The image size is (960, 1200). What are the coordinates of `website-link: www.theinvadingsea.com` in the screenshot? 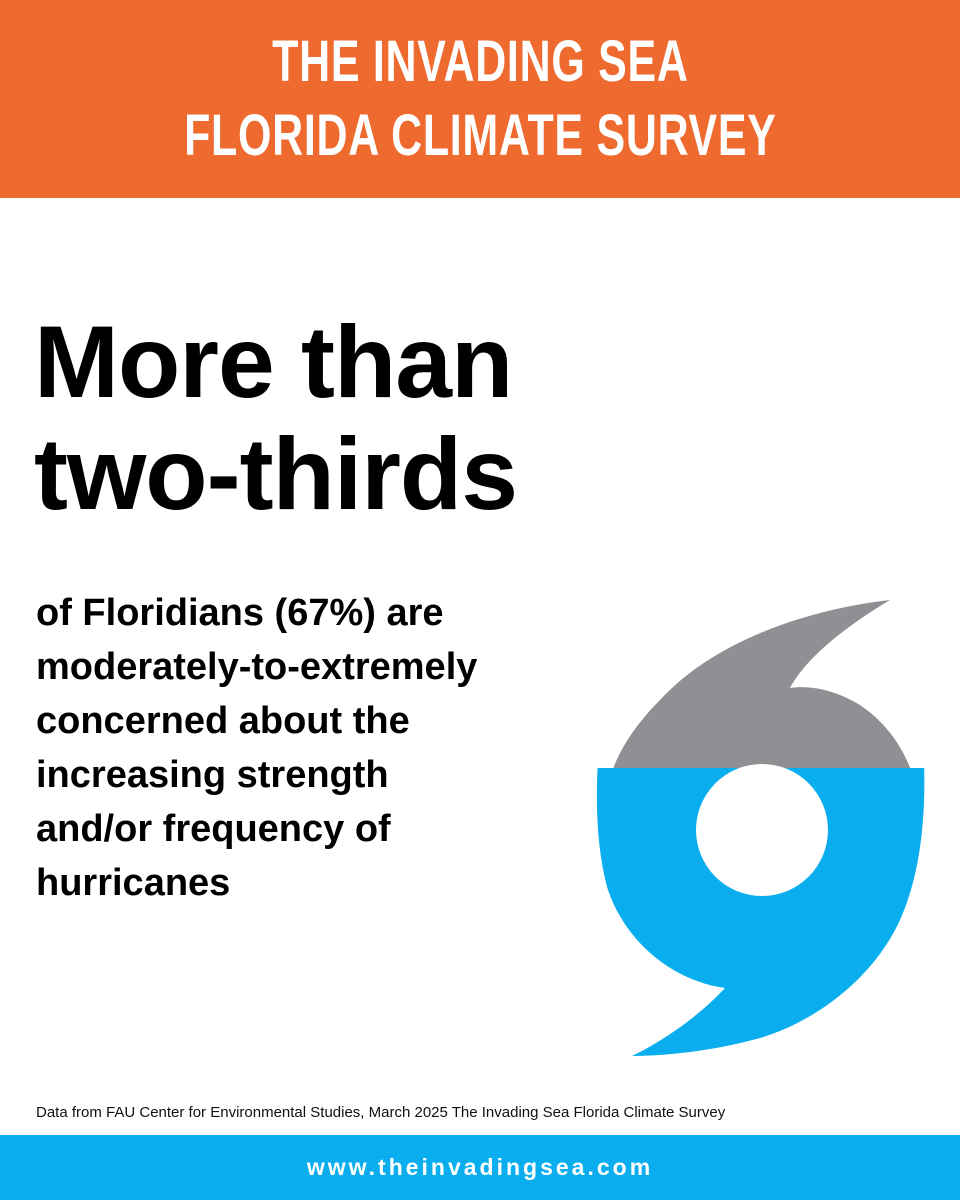 It's located at (480, 1167).